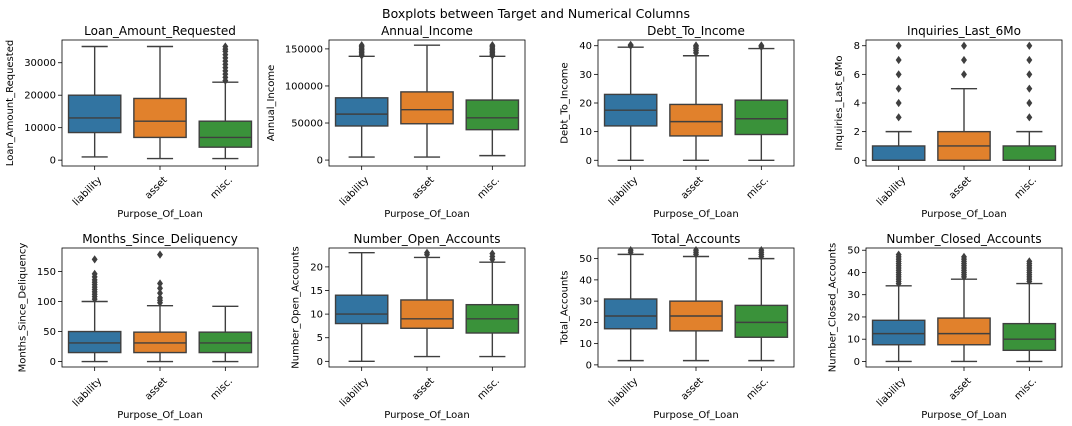 The image size is (1072, 426). I want to click on subplot-title: Inquiries_Last_6Mo, so click(964, 31).